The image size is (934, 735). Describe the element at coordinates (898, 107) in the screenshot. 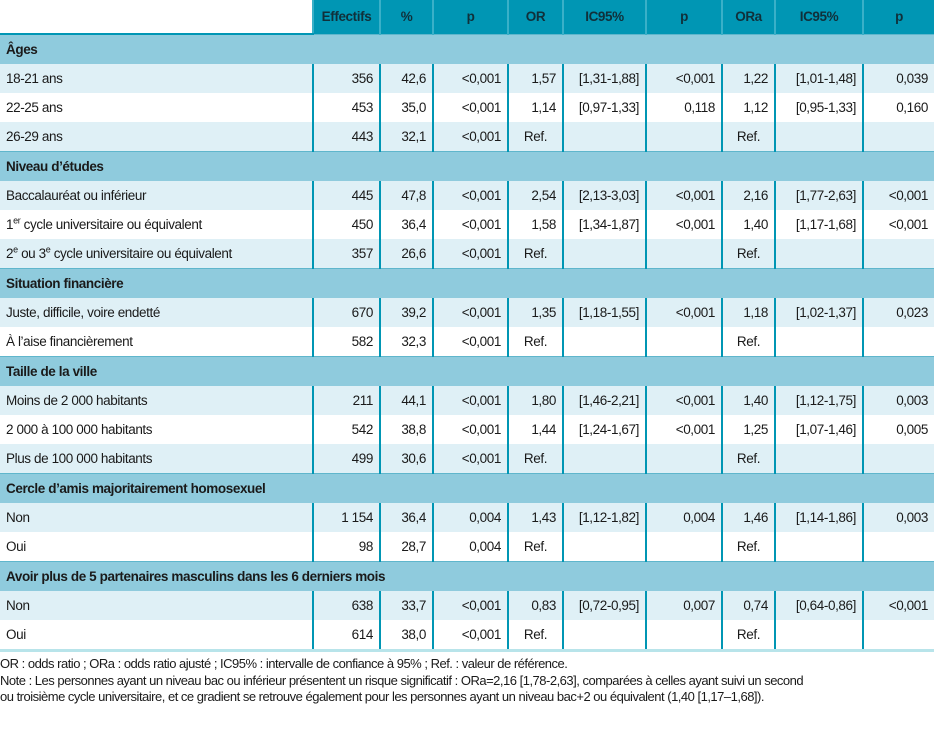

I see `cell-p-ora: 0,160` at that location.